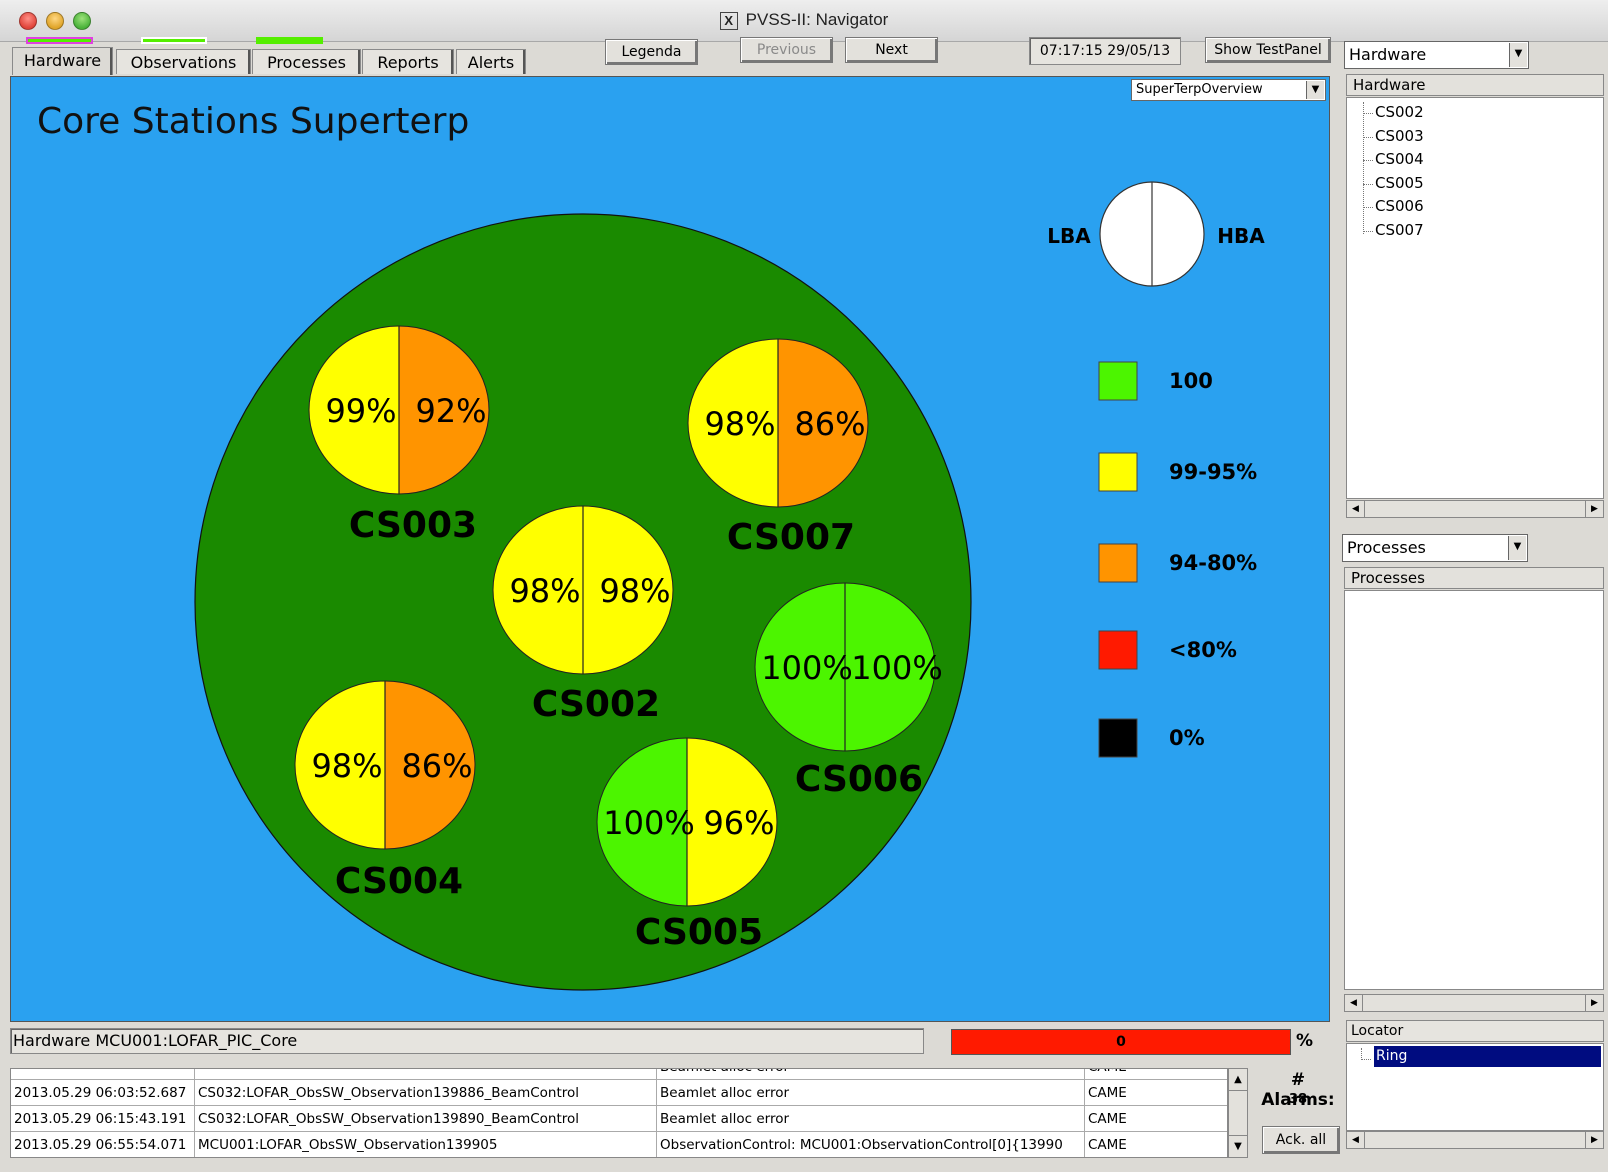 The height and width of the screenshot is (1172, 1608). Describe the element at coordinates (1475, 1140) in the screenshot. I see `locator-scrollbar: ◀ ▶` at that location.